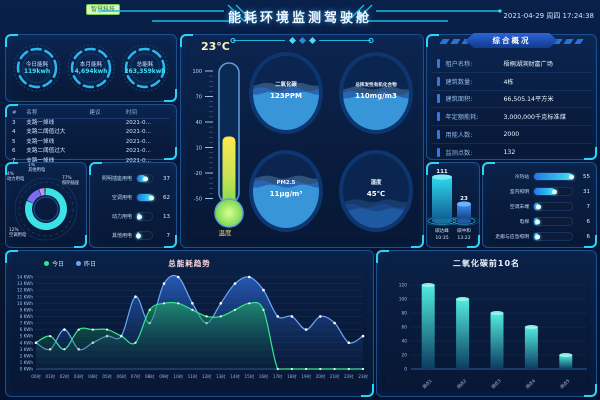 This screenshot has width=600, height=400. What do you see at coordinates (455, 41) in the screenshot?
I see `tab-wing-left` at bounding box center [455, 41].